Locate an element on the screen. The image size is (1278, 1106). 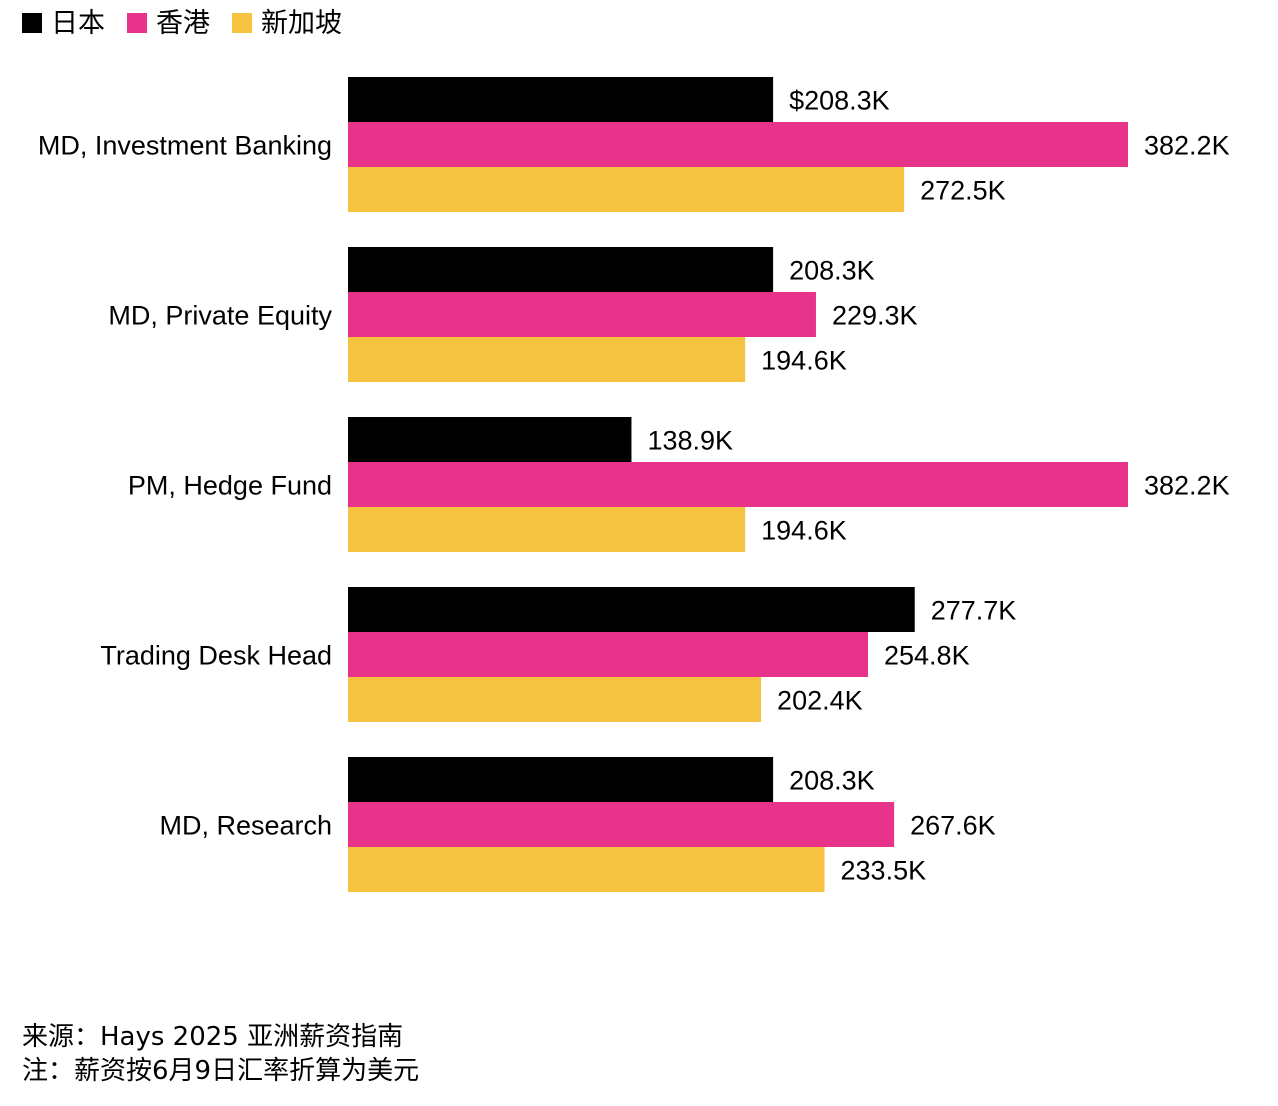
legend-swatch-hong-kong is located at coordinates (137, 23).